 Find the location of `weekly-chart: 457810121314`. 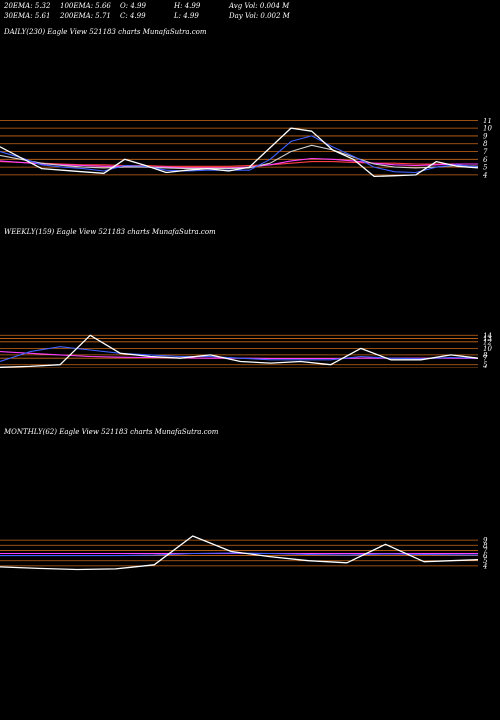

weekly-chart: 457810121314 is located at coordinates (246, 350).